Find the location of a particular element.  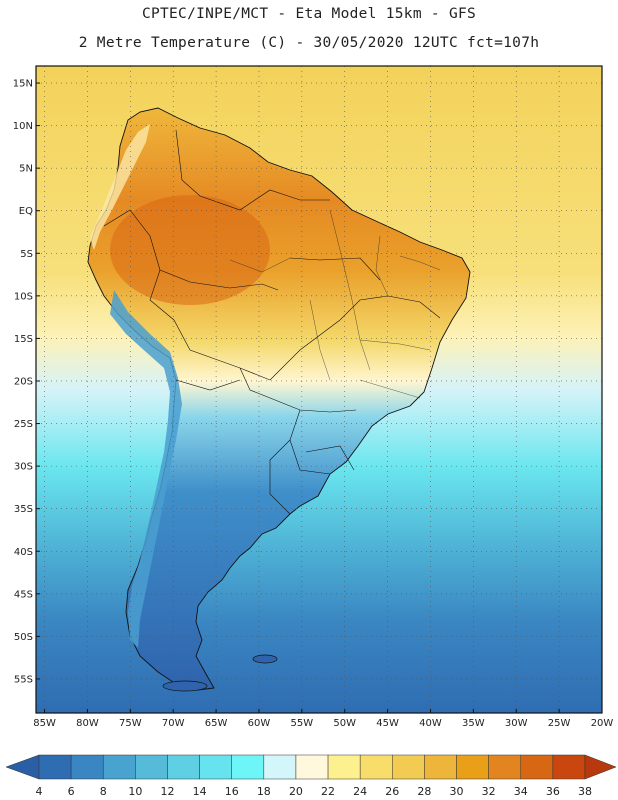

colorbar-tick-label: 38 is located at coordinates (585, 791).